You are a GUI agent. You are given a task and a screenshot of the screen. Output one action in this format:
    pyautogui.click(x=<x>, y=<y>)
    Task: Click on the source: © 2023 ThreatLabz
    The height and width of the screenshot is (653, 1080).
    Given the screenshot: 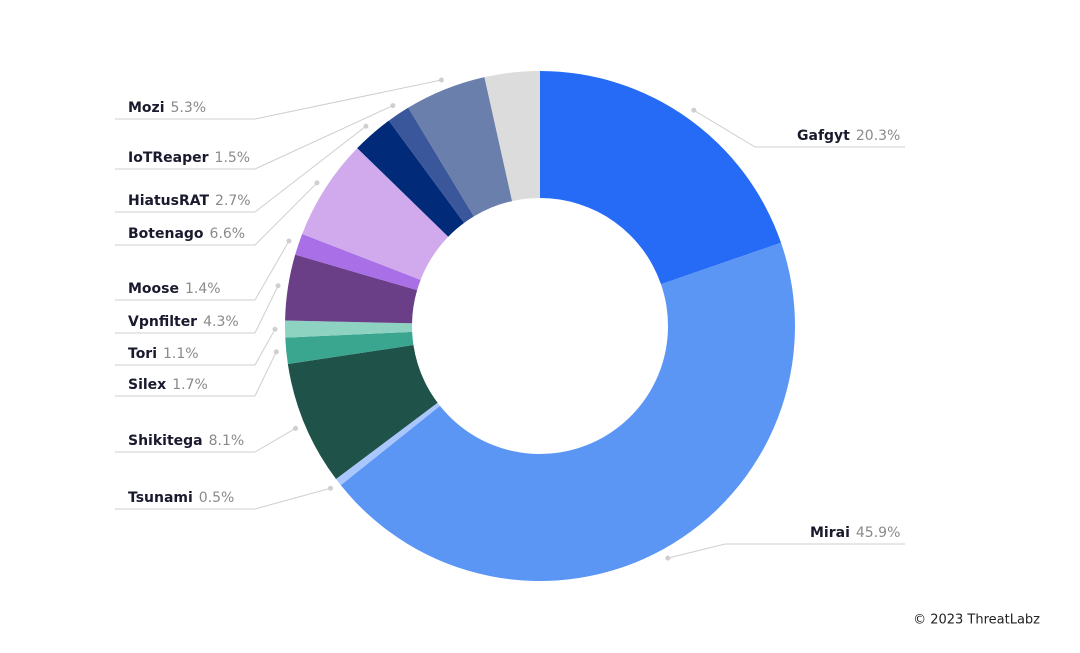 What is the action you would take?
    pyautogui.click(x=976, y=620)
    